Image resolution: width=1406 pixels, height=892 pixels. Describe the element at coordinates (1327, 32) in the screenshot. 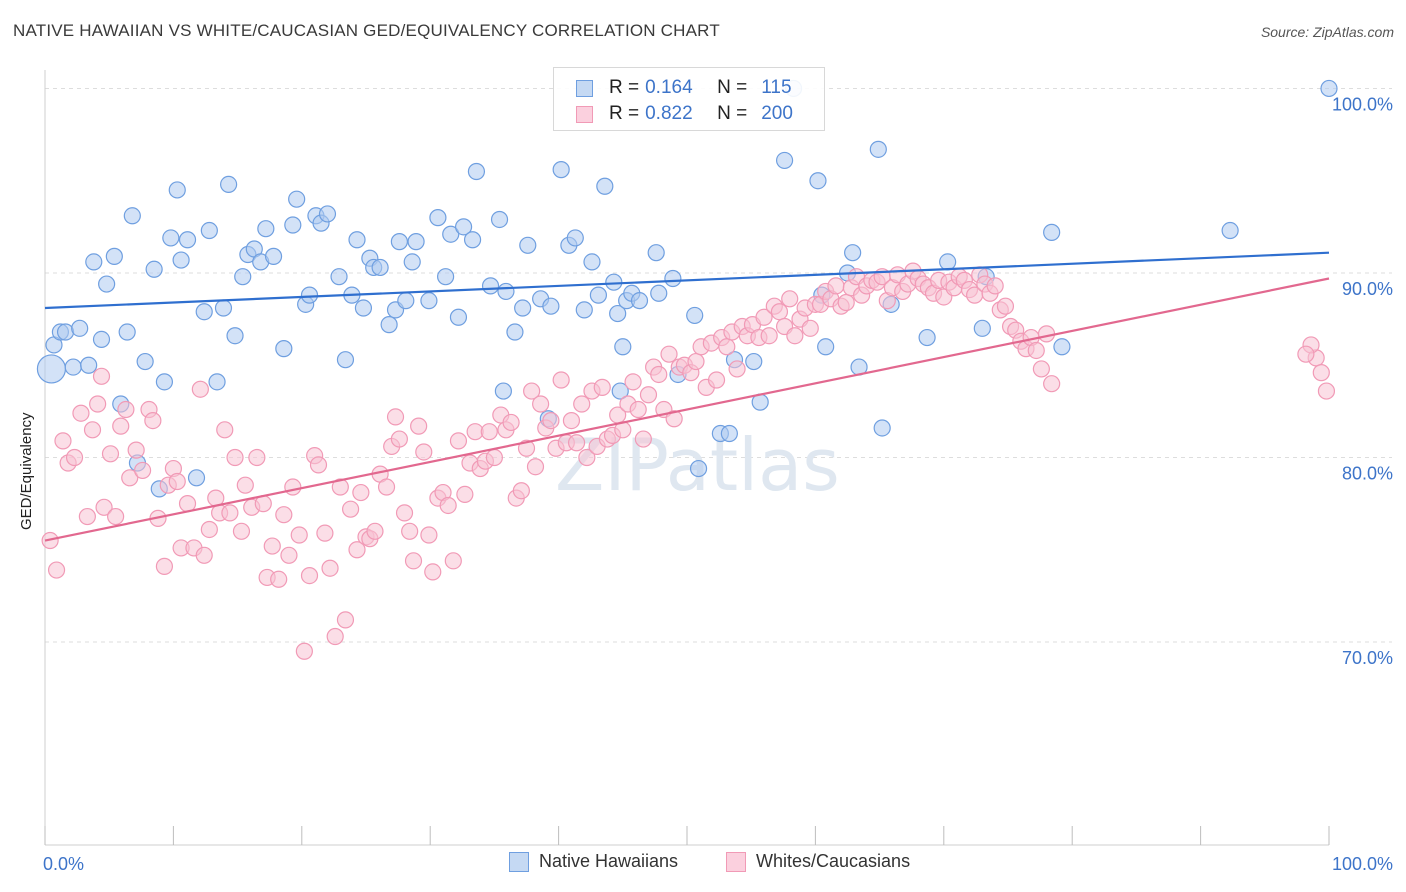

I see `source-label: Source: ZipAtlas.com` at that location.